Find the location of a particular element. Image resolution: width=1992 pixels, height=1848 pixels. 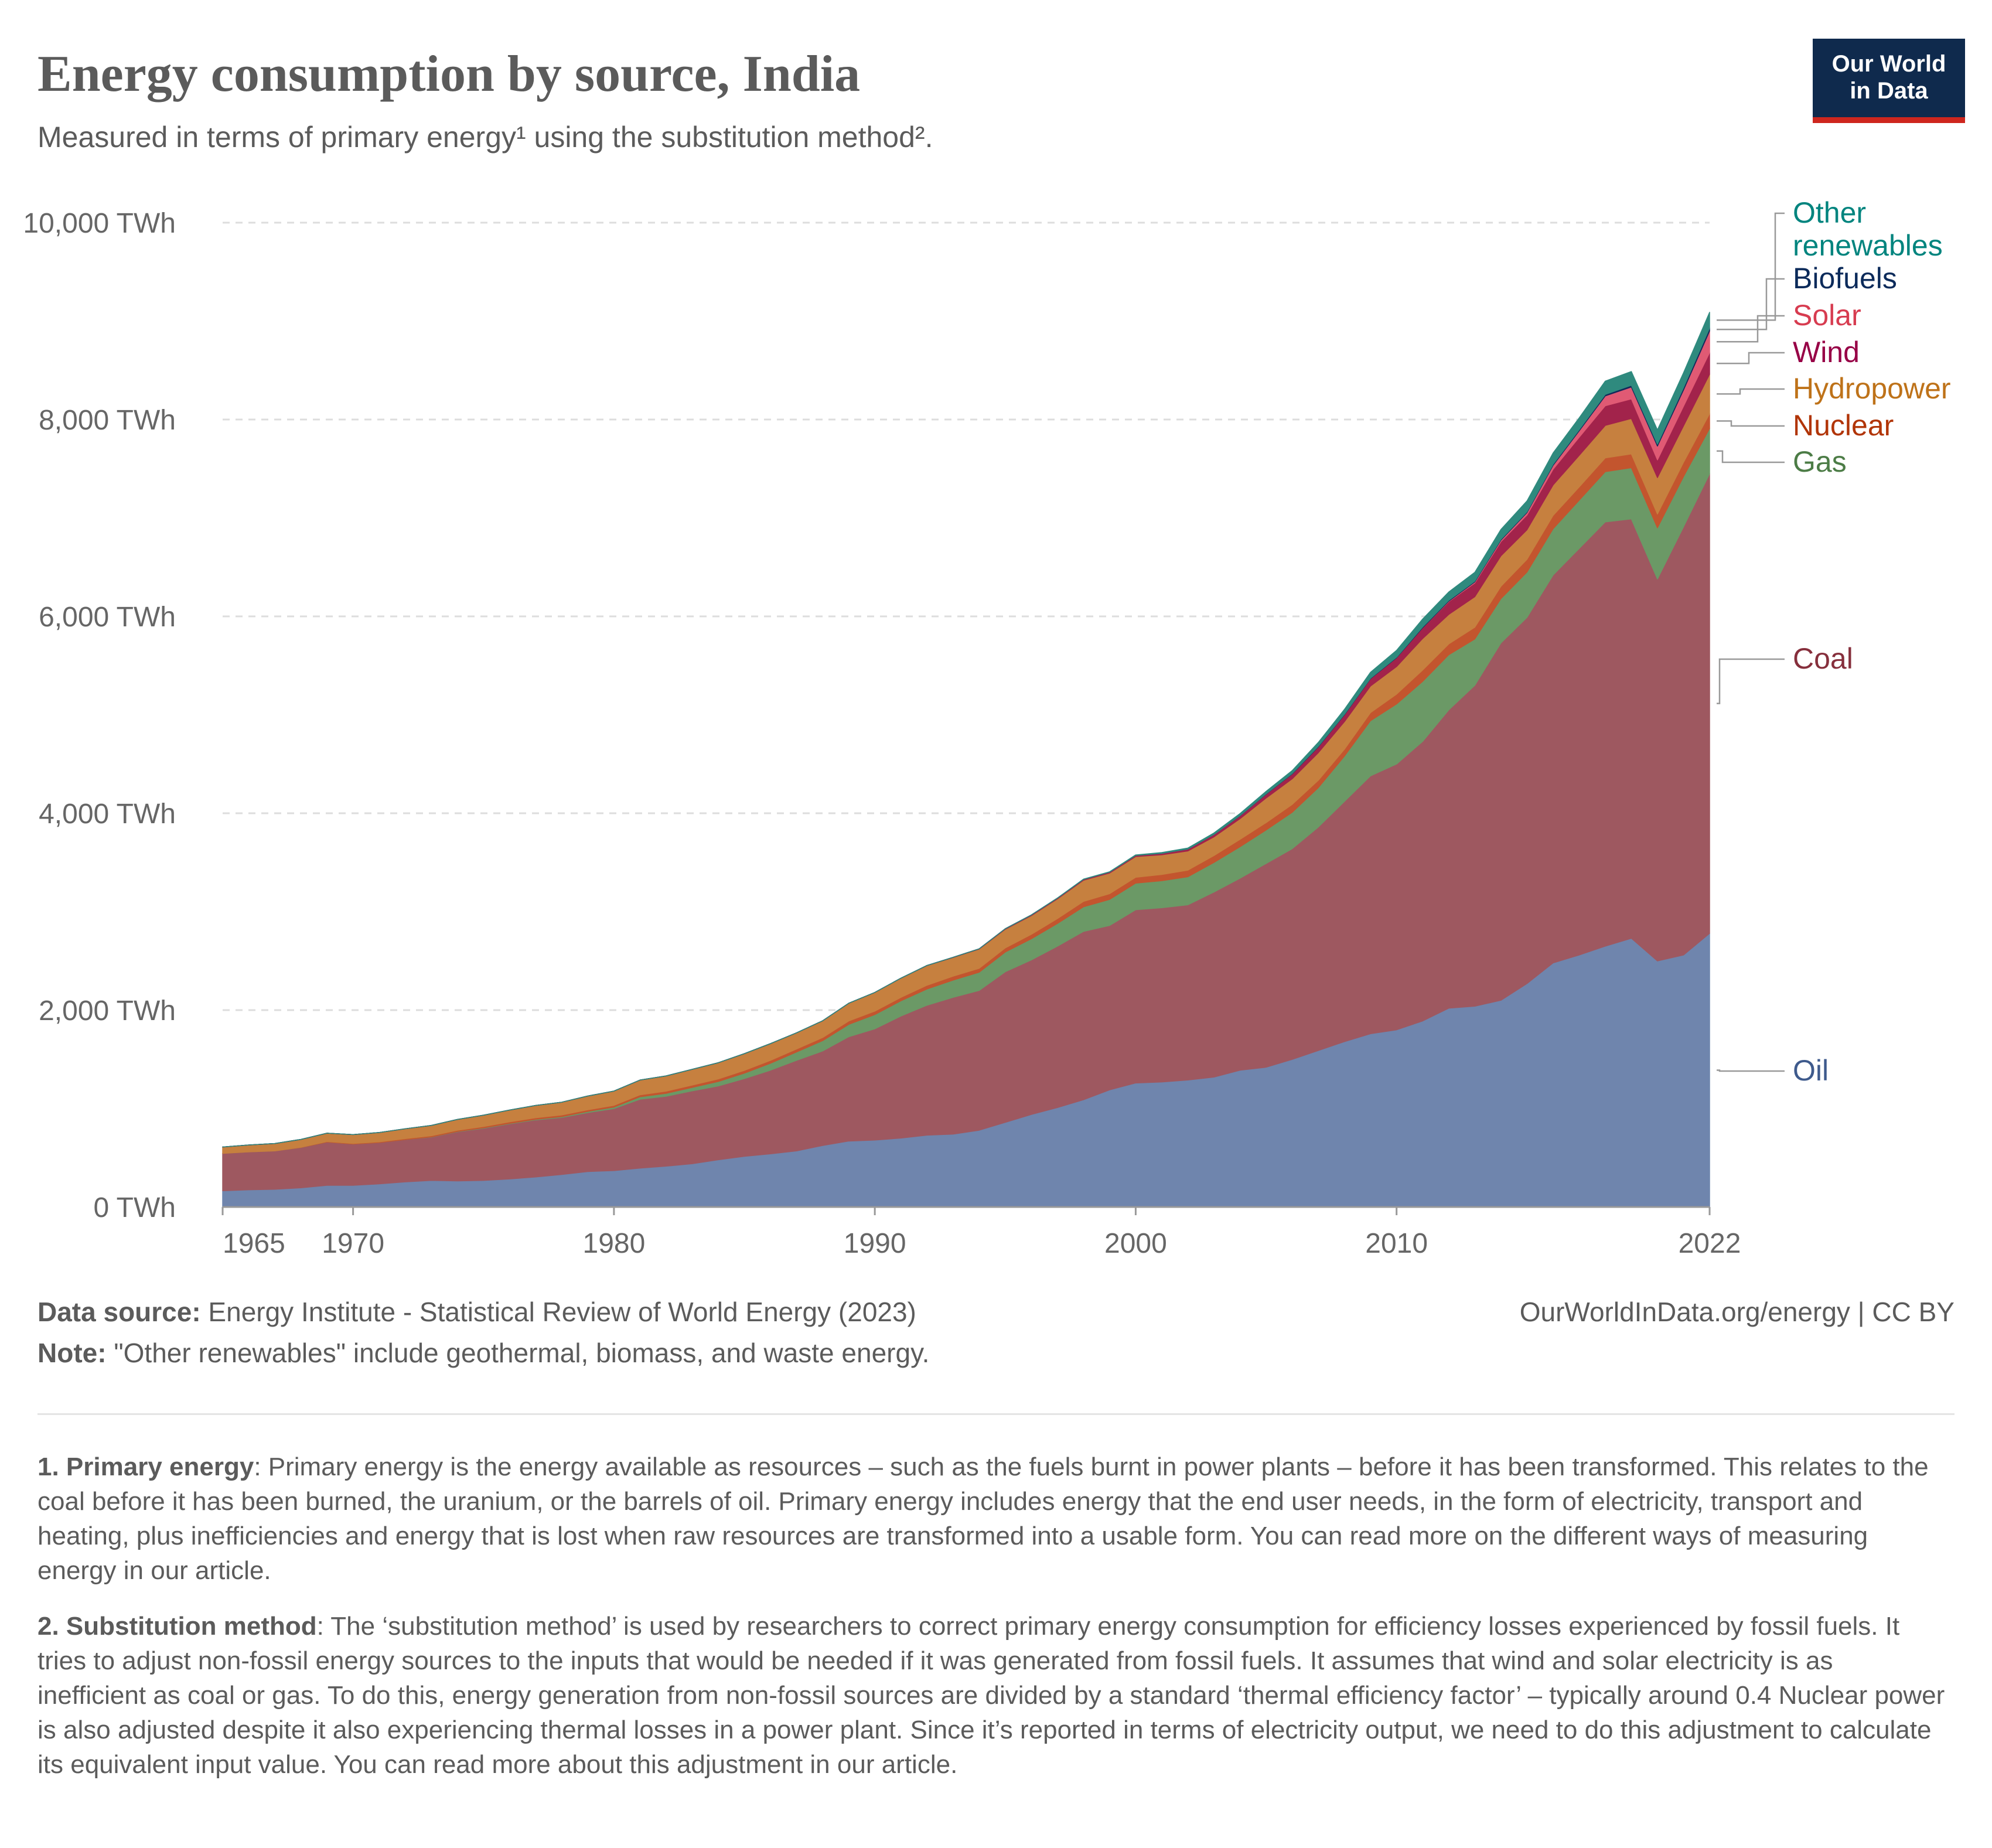

label-connector-wind is located at coordinates (1751, 358).